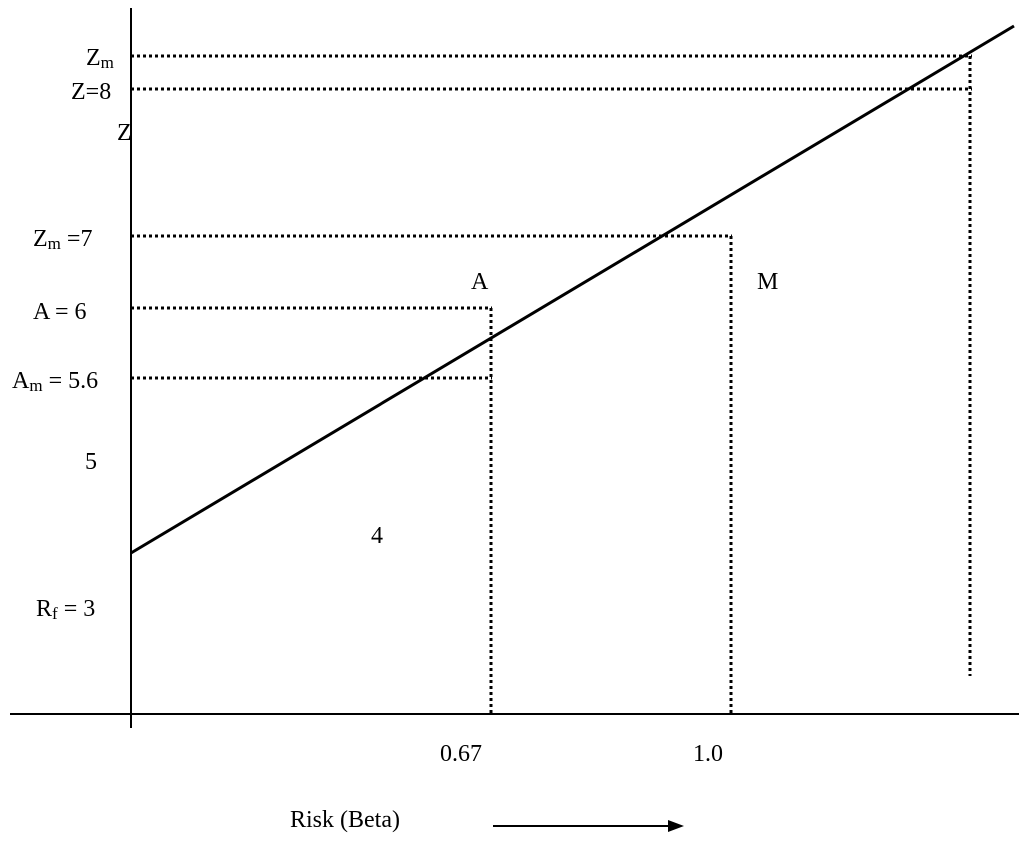 The image size is (1027, 845). I want to click on label-z8: Z=8, so click(91, 92).